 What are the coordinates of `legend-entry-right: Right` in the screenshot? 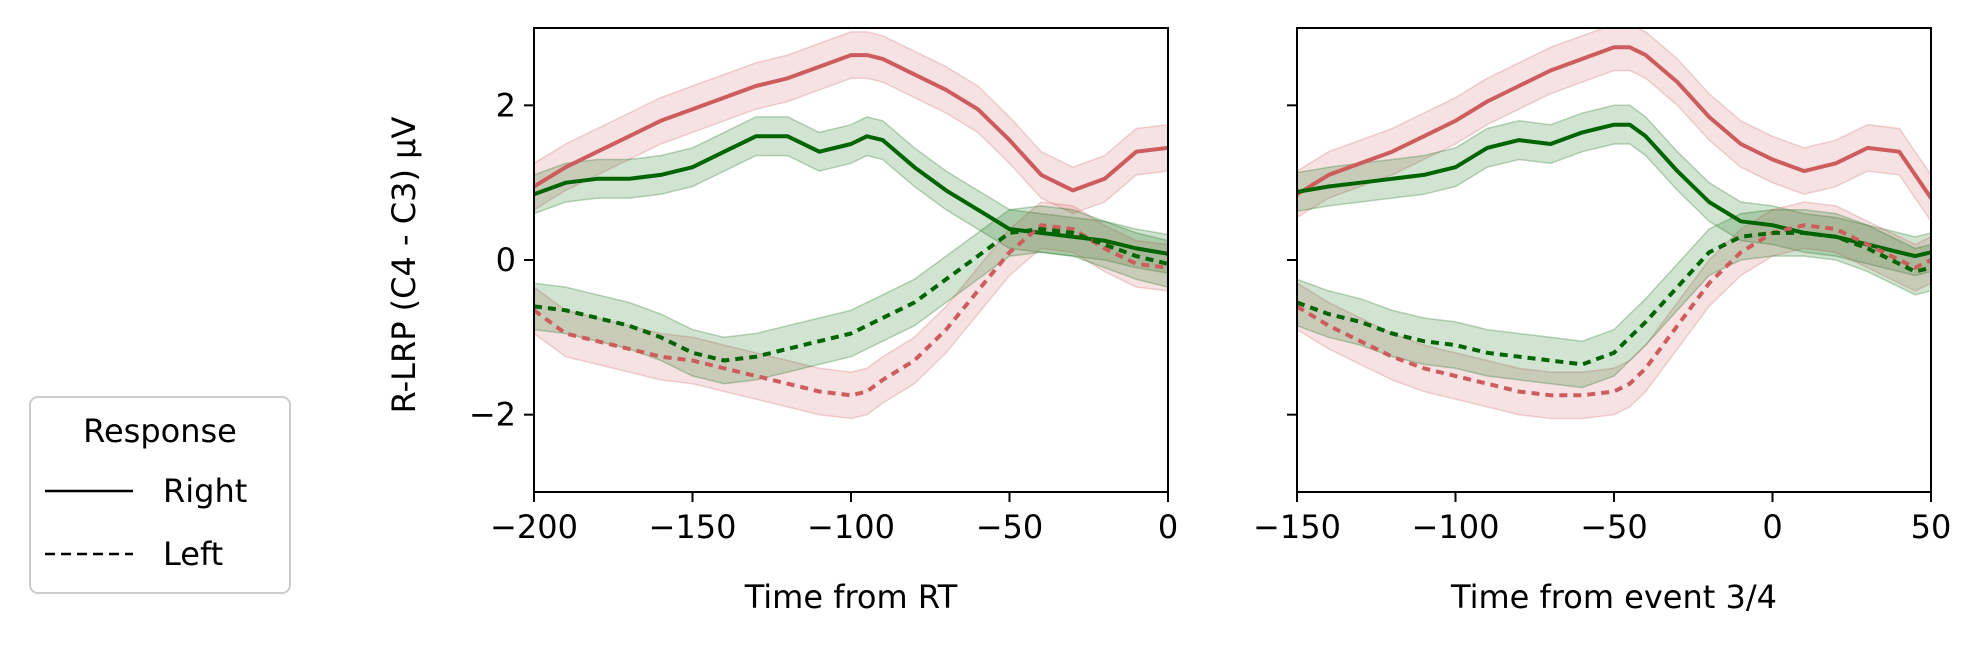 It's located at (205, 491).